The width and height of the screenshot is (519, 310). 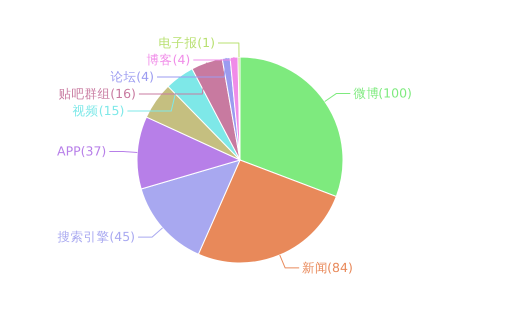 What do you see at coordinates (366, 93) in the screenshot?
I see `slice-label: 微博` at bounding box center [366, 93].